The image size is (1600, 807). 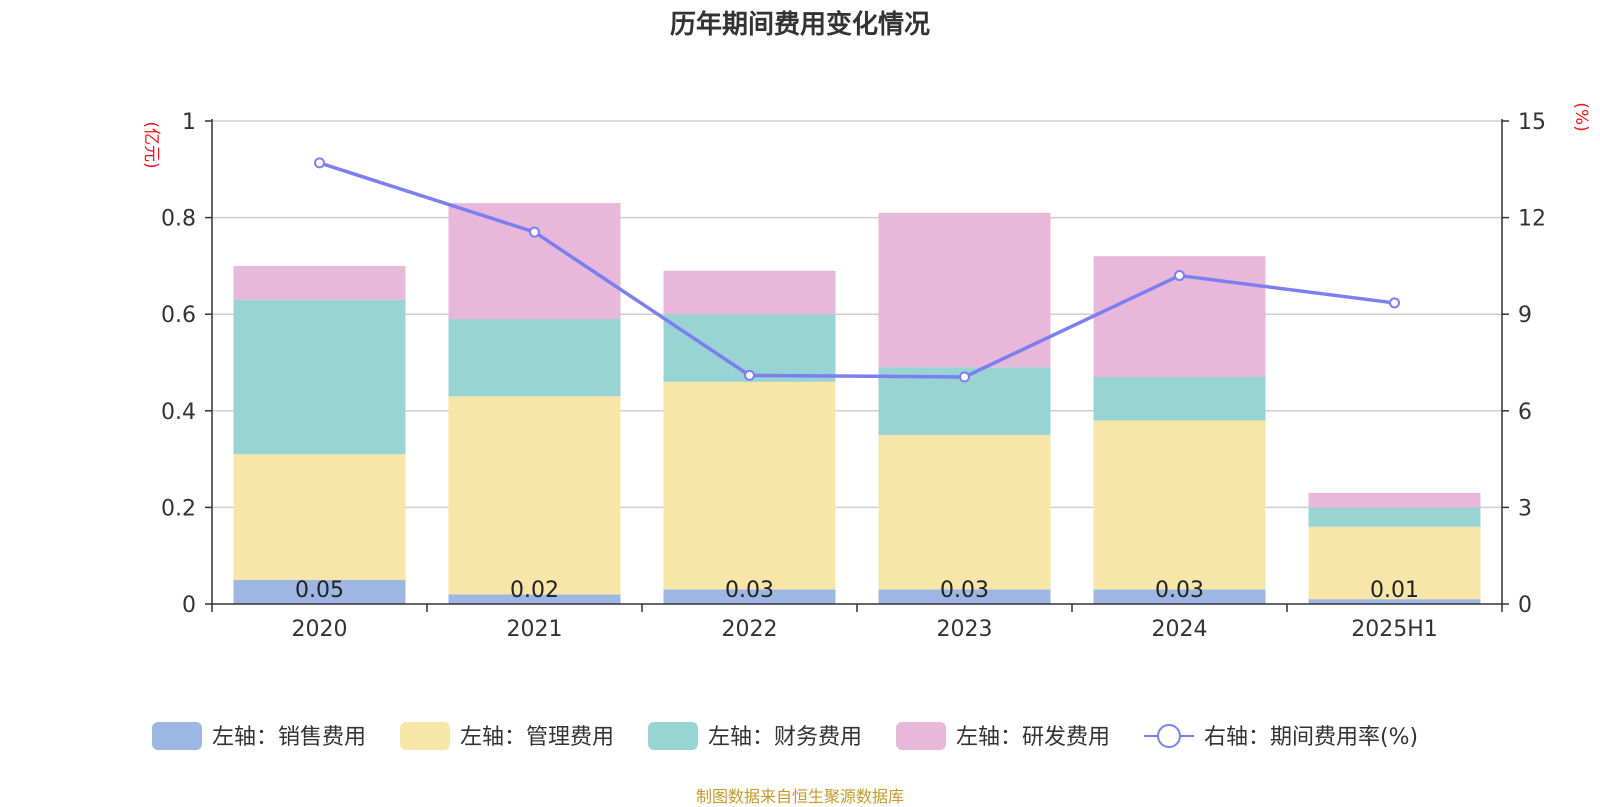 I want to click on right-tick-label: 15, so click(x=1532, y=122).